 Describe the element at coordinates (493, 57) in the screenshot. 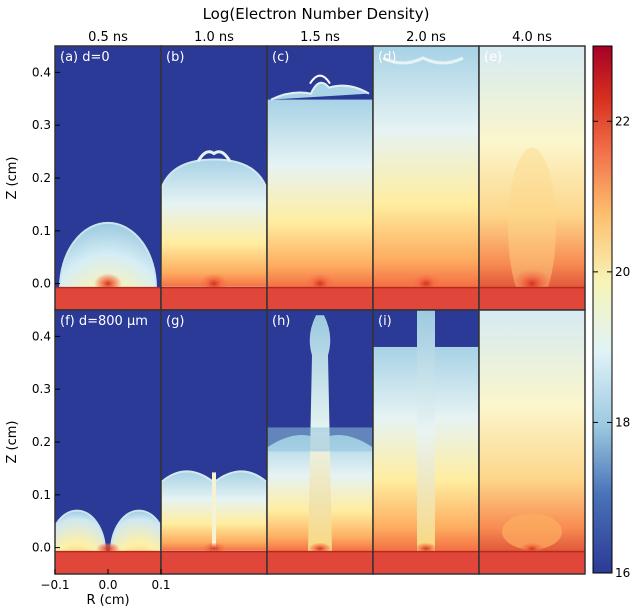

I see `panel-label: (e)` at that location.